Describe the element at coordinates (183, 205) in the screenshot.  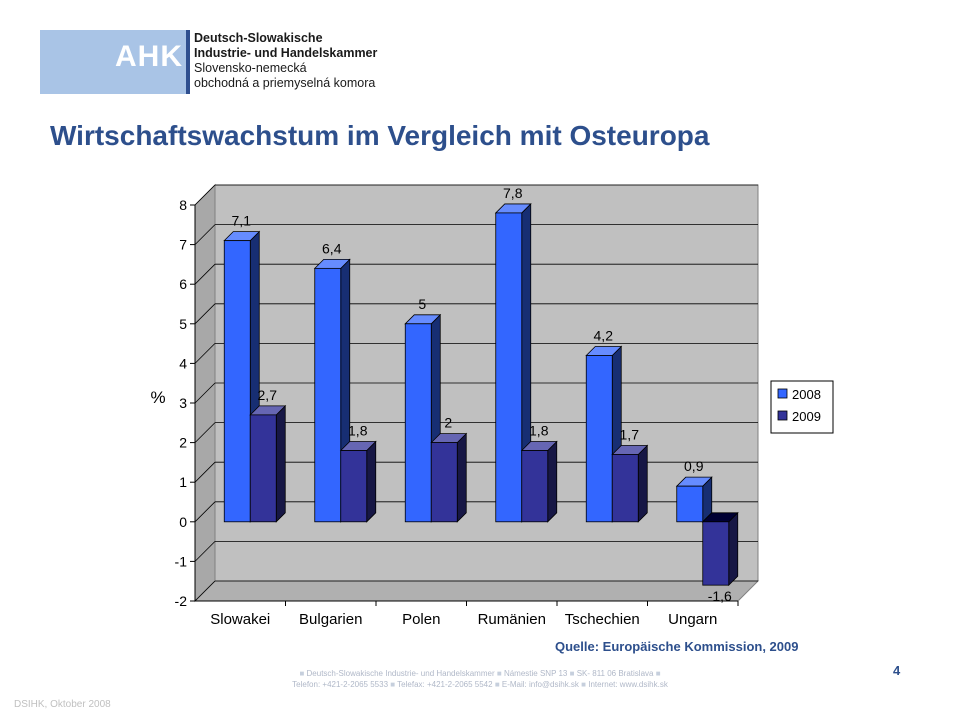
I see `y-tick-label: 8` at that location.